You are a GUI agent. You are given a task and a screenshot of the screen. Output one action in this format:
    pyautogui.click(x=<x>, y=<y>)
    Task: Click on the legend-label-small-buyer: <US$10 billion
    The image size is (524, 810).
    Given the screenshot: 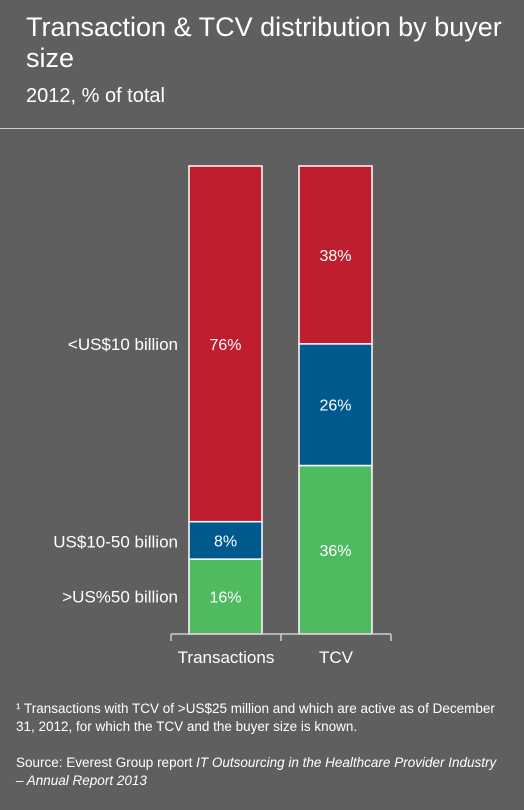 What is the action you would take?
    pyautogui.click(x=123, y=344)
    